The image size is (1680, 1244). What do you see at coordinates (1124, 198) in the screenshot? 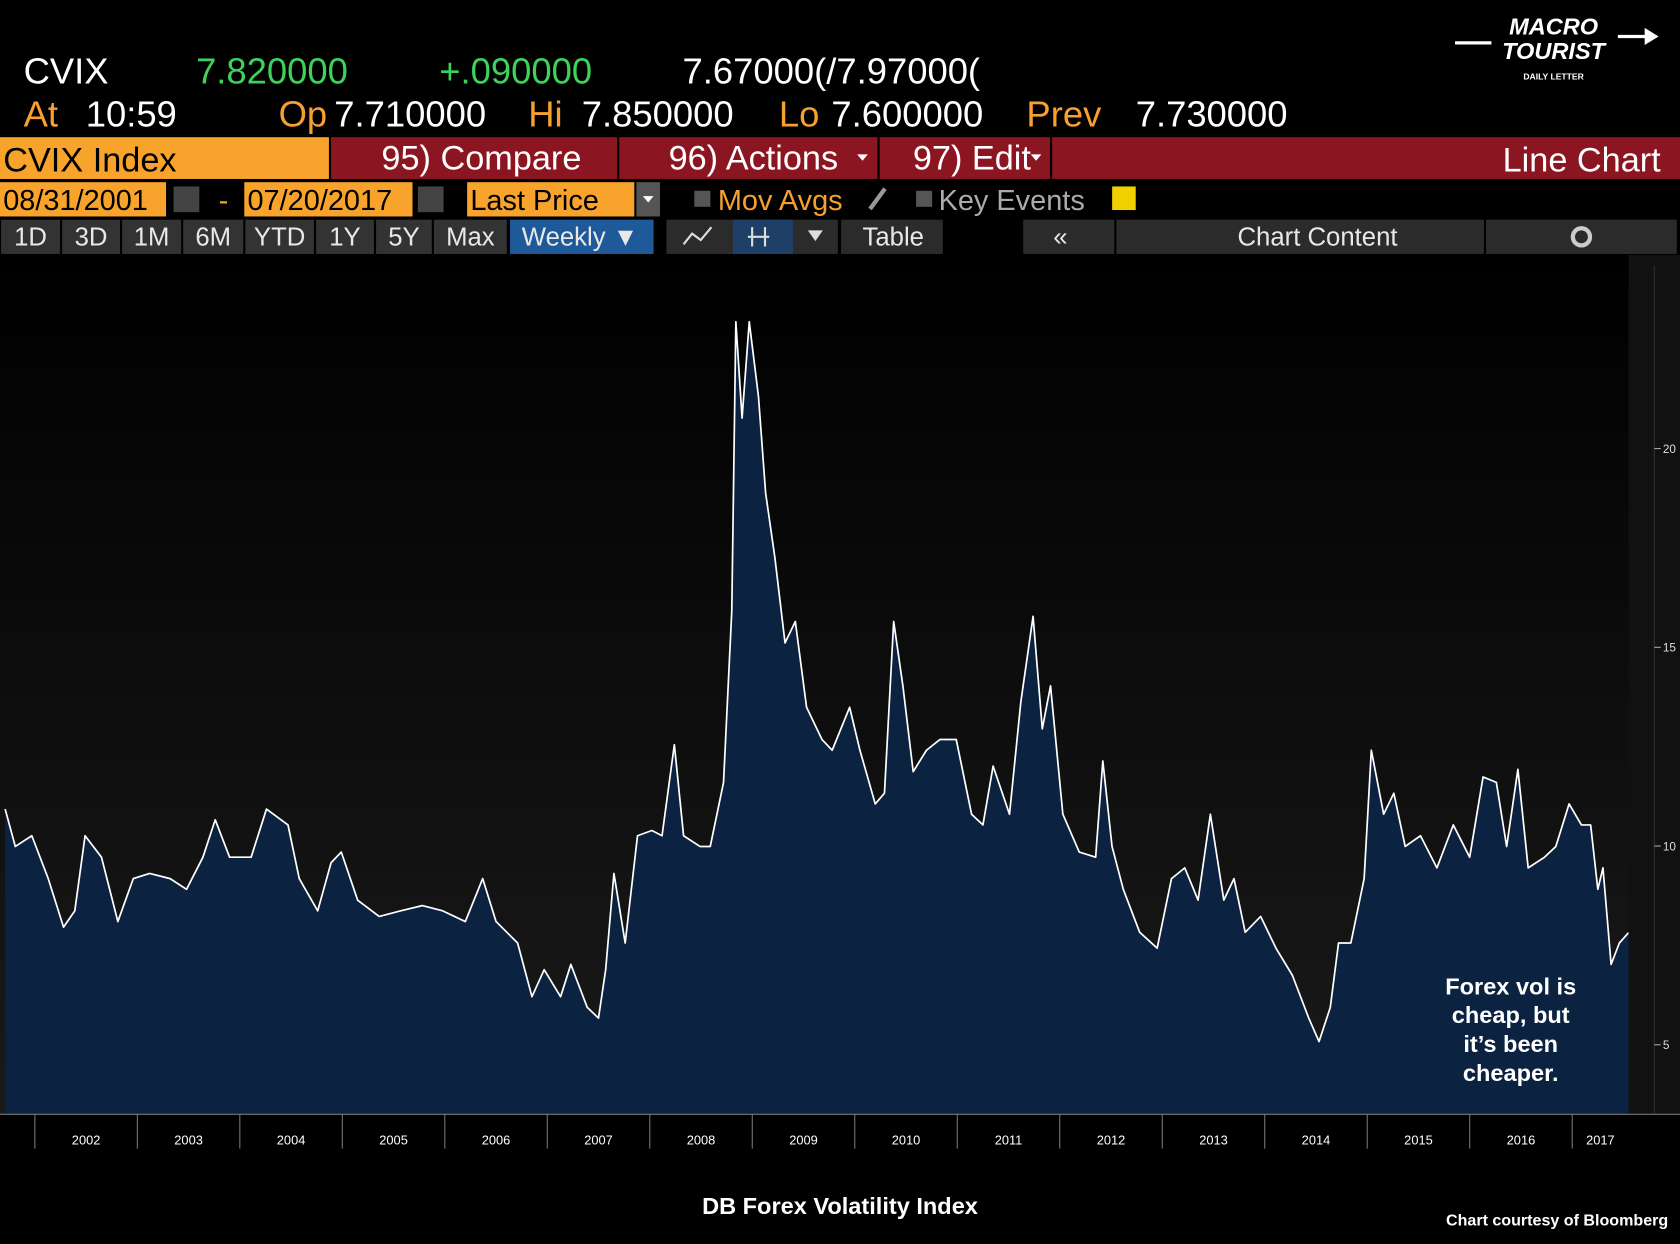
I see `info-icon` at bounding box center [1124, 198].